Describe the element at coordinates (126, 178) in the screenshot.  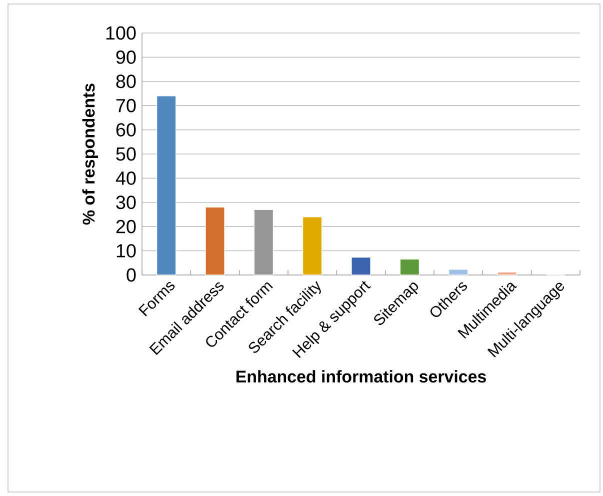
I see `y-tick-label: 40` at that location.